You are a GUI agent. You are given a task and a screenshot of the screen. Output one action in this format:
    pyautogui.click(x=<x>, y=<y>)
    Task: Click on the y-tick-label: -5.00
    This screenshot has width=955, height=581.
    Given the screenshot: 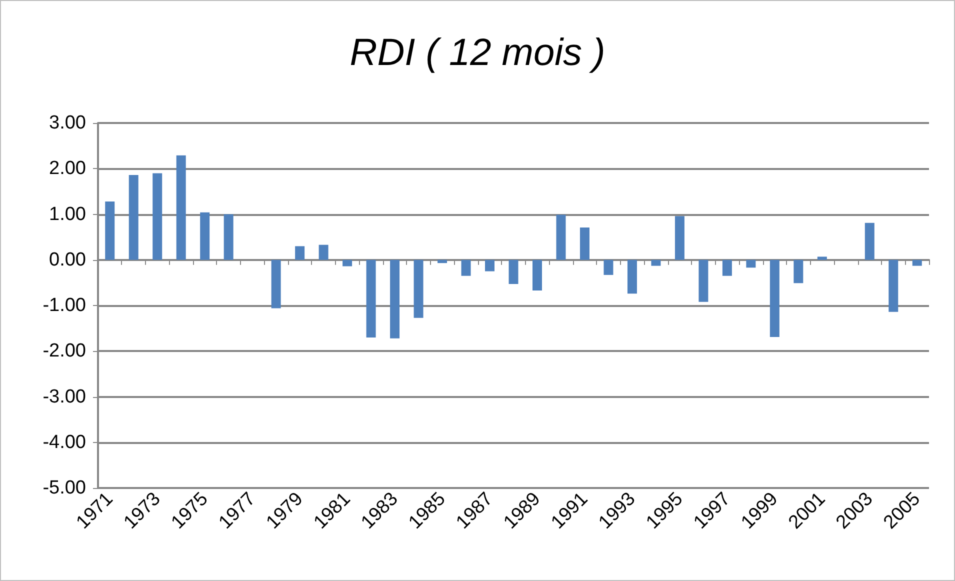 What is the action you would take?
    pyautogui.click(x=64, y=488)
    